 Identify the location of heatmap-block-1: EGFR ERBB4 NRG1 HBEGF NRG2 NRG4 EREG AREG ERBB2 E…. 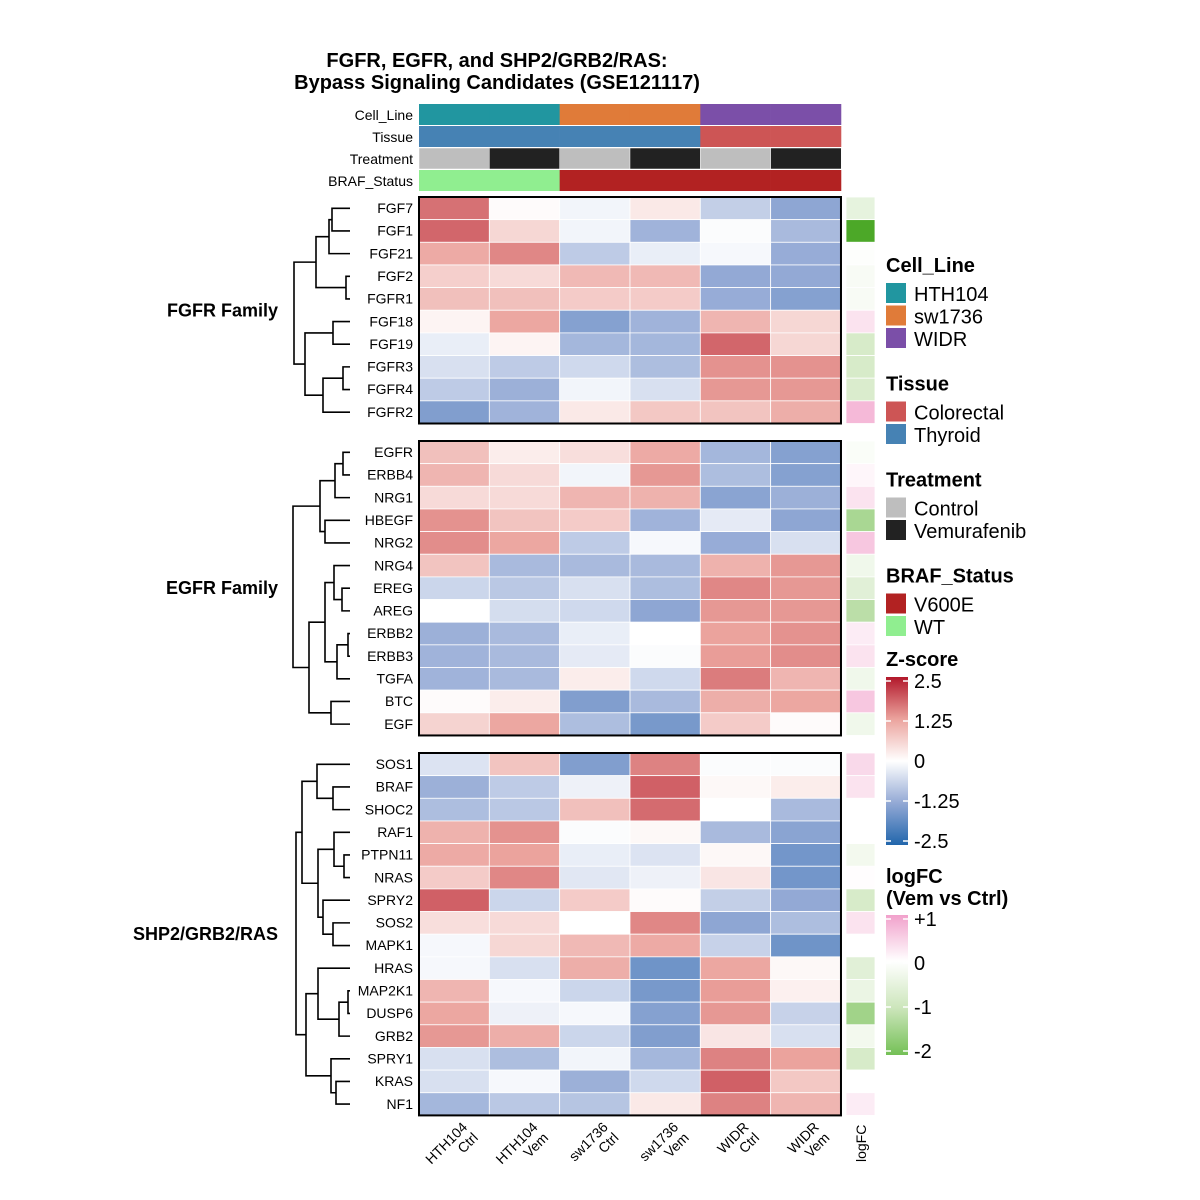
(521, 588).